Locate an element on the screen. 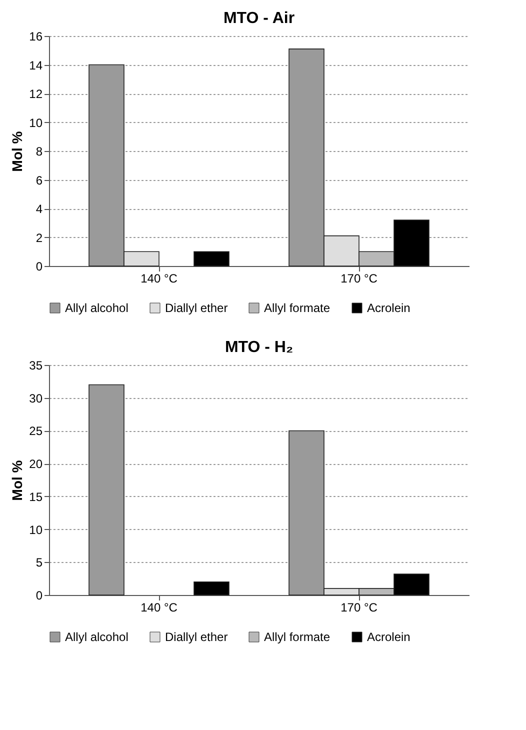  y-tick-label: 12 is located at coordinates (36, 94).